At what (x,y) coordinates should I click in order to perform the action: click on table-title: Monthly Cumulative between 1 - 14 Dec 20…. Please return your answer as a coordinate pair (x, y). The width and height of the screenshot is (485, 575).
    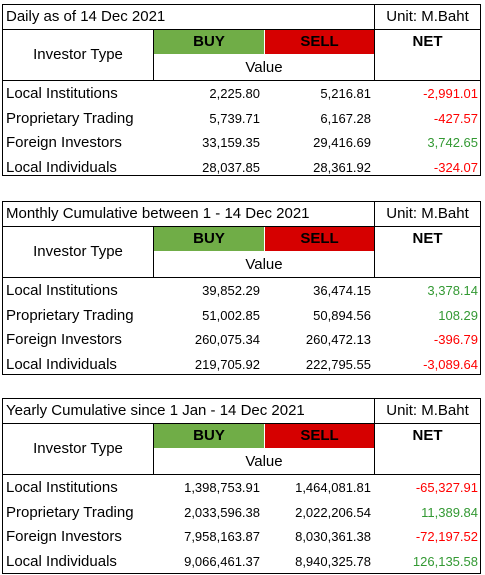
    Looking at the image, I should click on (158, 213).